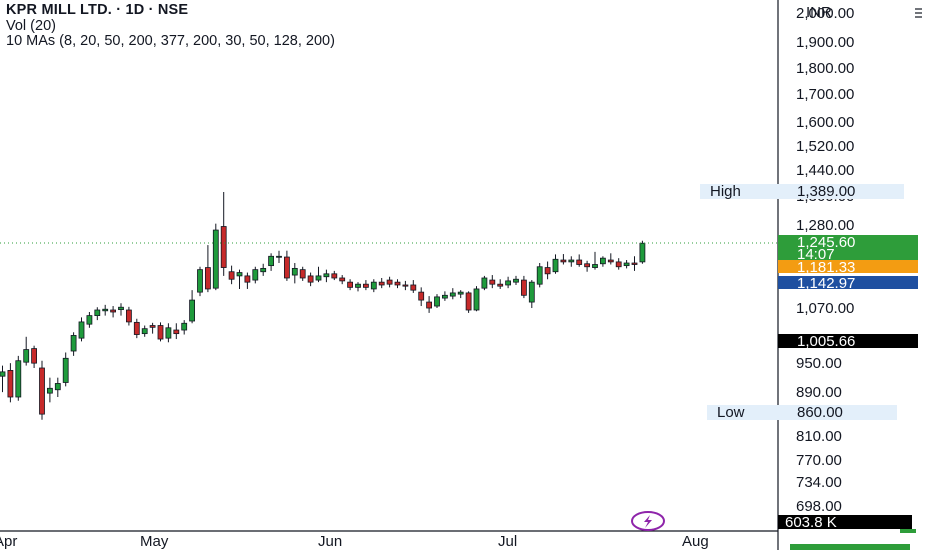 The width and height of the screenshot is (932, 550). Describe the element at coordinates (819, 363) in the screenshot. I see `price-tick-label: 950.00` at that location.